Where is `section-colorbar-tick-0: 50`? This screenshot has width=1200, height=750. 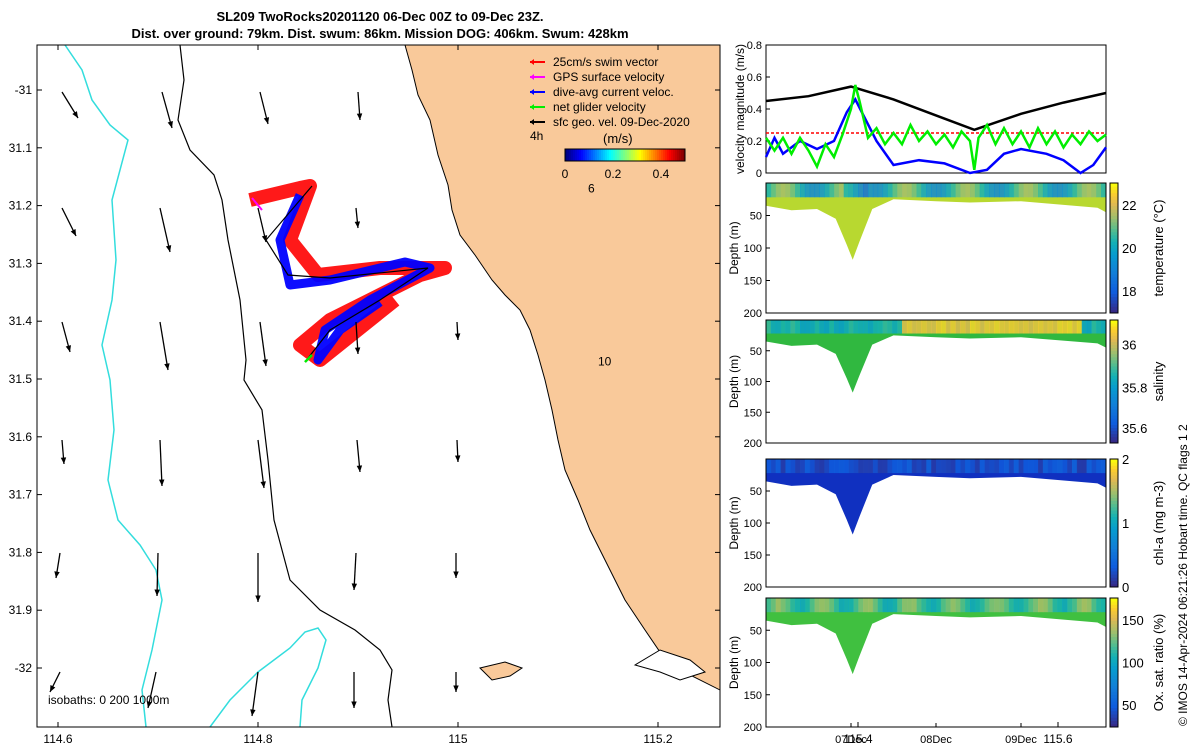 section-colorbar-tick-0: 50 is located at coordinates (1129, 705).